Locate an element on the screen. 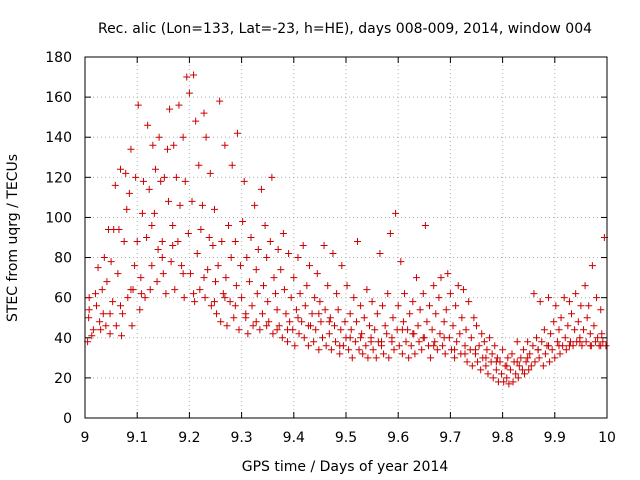  x-tick-label: 9.7 is located at coordinates (450, 438).